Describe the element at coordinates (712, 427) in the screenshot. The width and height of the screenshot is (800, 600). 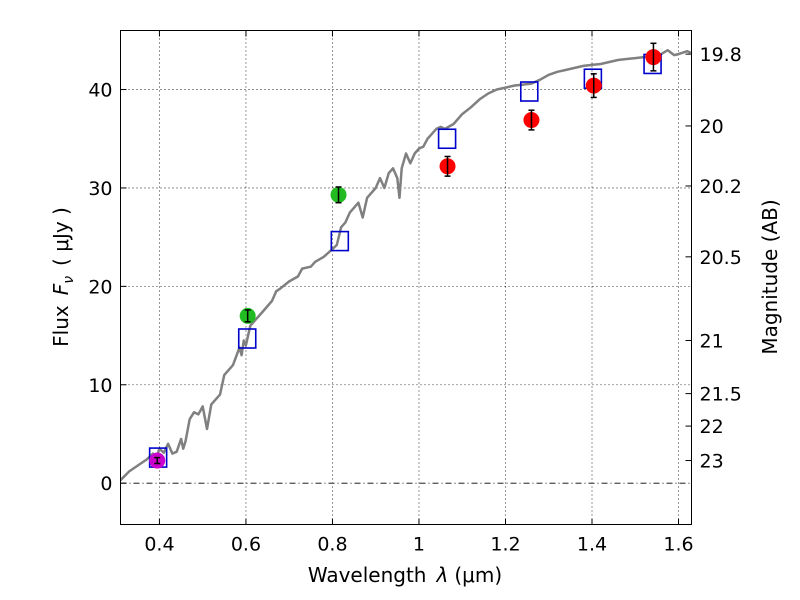
I see `magnitude-tick-label: 22` at that location.